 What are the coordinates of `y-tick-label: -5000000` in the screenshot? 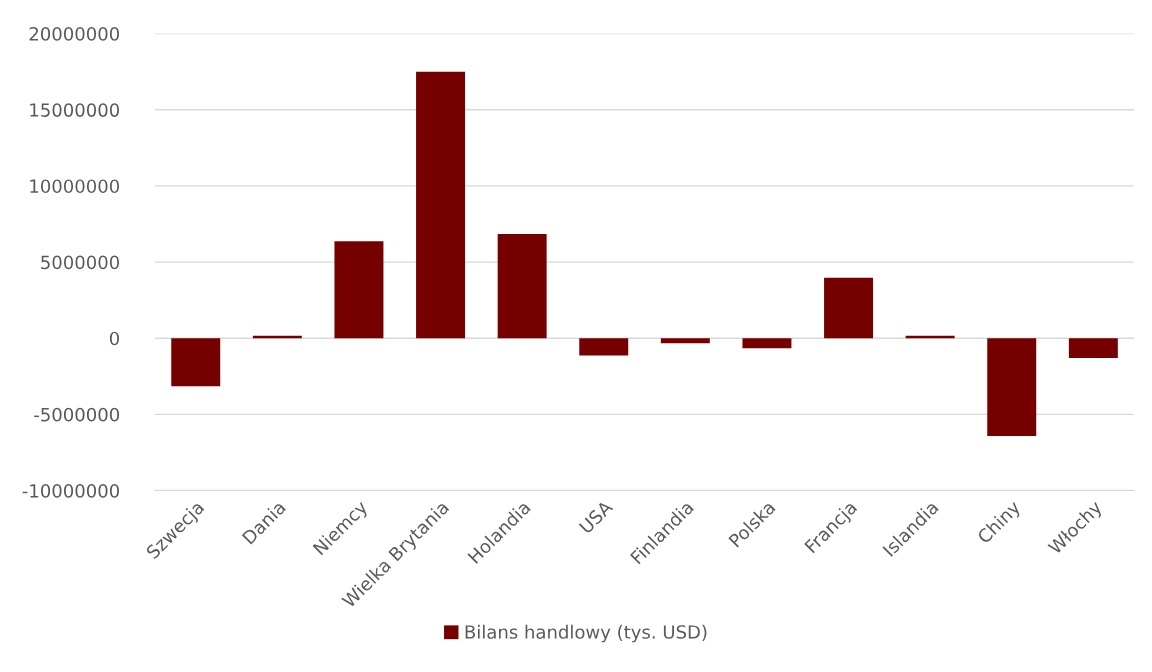 It's located at (77, 414).